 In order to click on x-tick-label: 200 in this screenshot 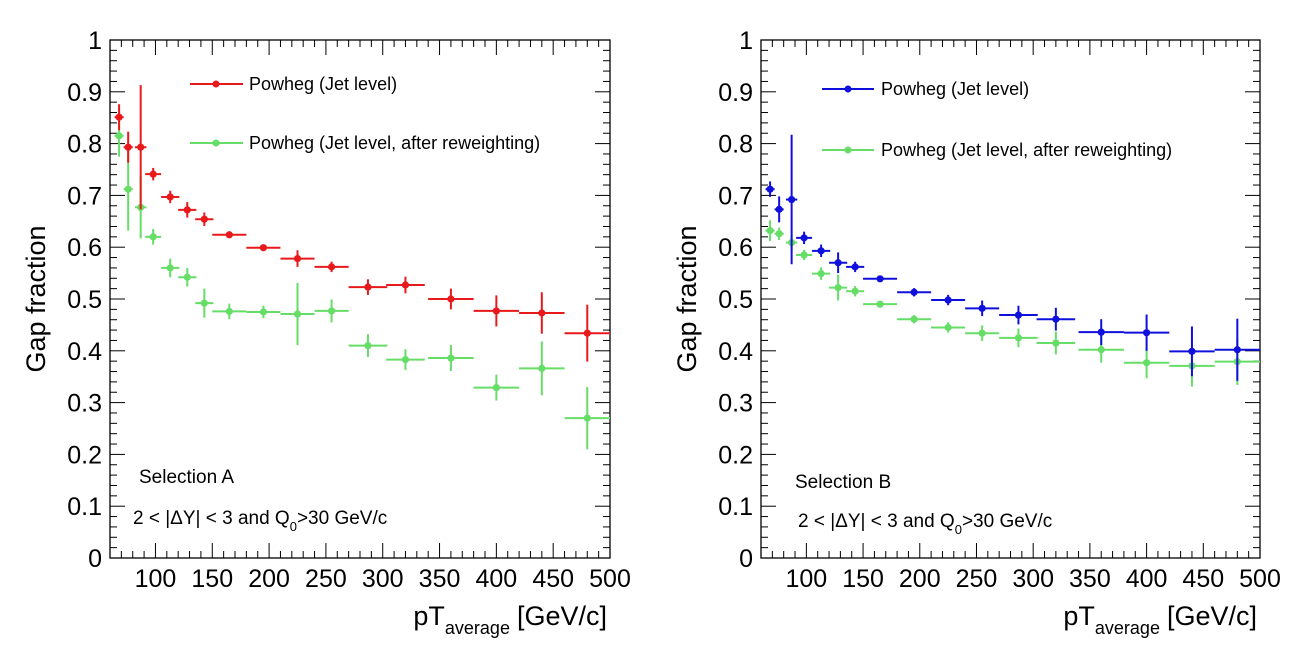, I will do `click(920, 579)`.